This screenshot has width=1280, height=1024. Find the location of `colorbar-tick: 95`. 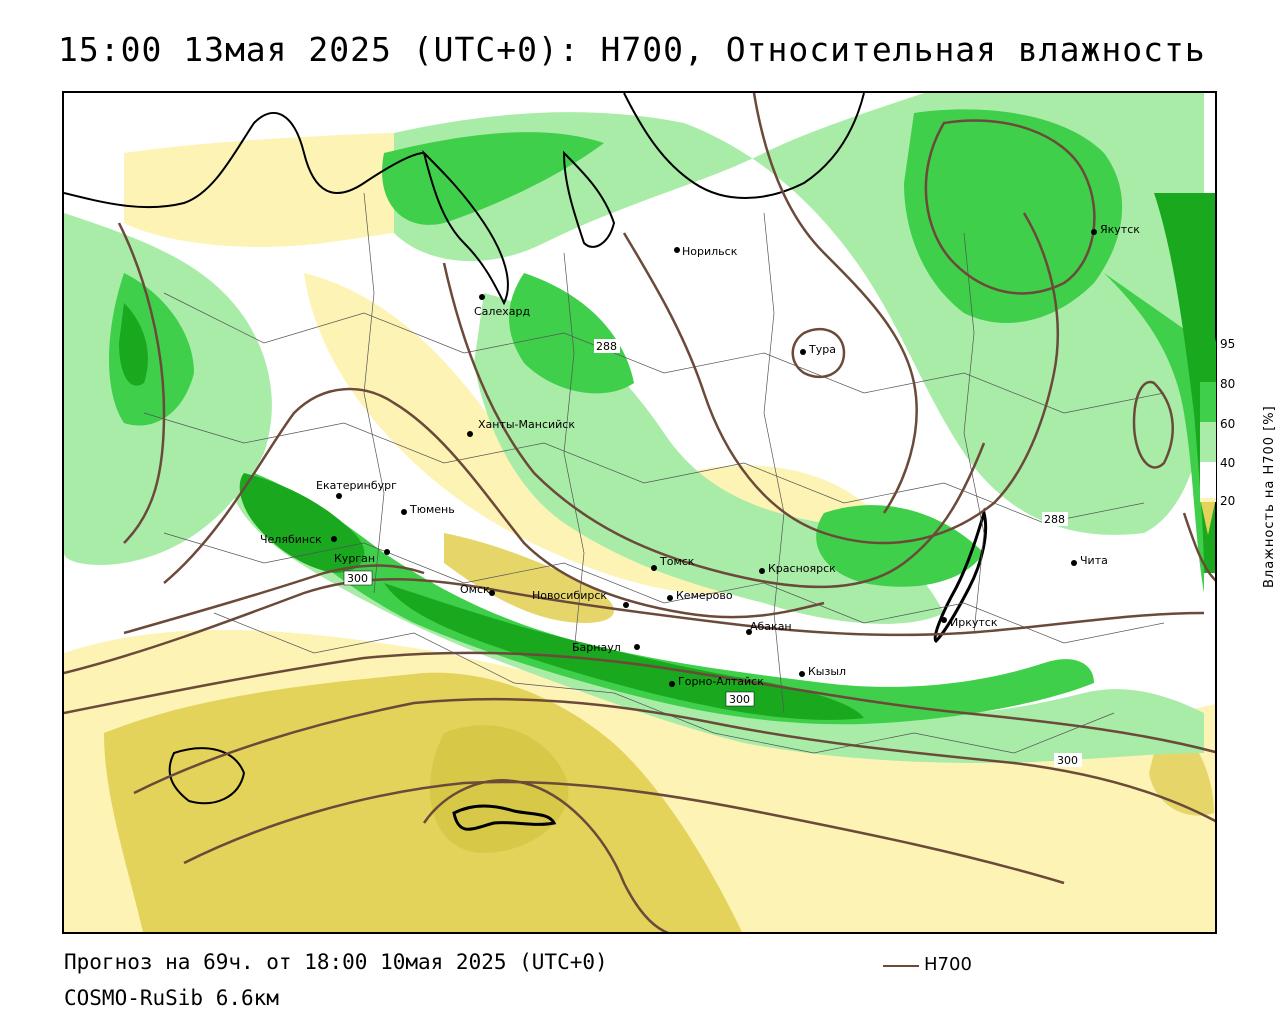

colorbar-tick: 95 is located at coordinates (1228, 344).